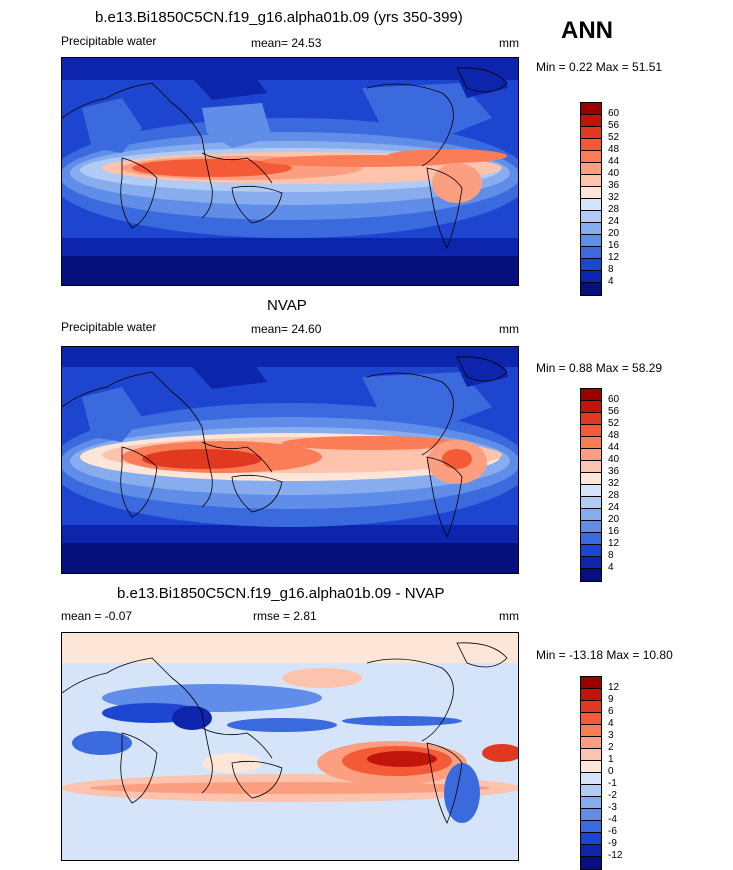  What do you see at coordinates (614, 161) in the screenshot?
I see `panel1-colorbar-tick: 44` at bounding box center [614, 161].